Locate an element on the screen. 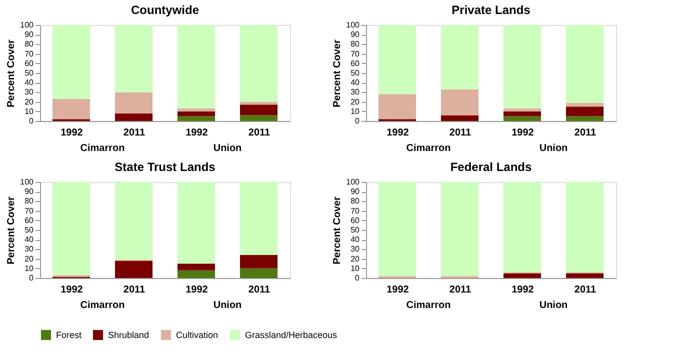 Image resolution: width=685 pixels, height=352 pixels. legend-label: Cultivation is located at coordinates (197, 335).